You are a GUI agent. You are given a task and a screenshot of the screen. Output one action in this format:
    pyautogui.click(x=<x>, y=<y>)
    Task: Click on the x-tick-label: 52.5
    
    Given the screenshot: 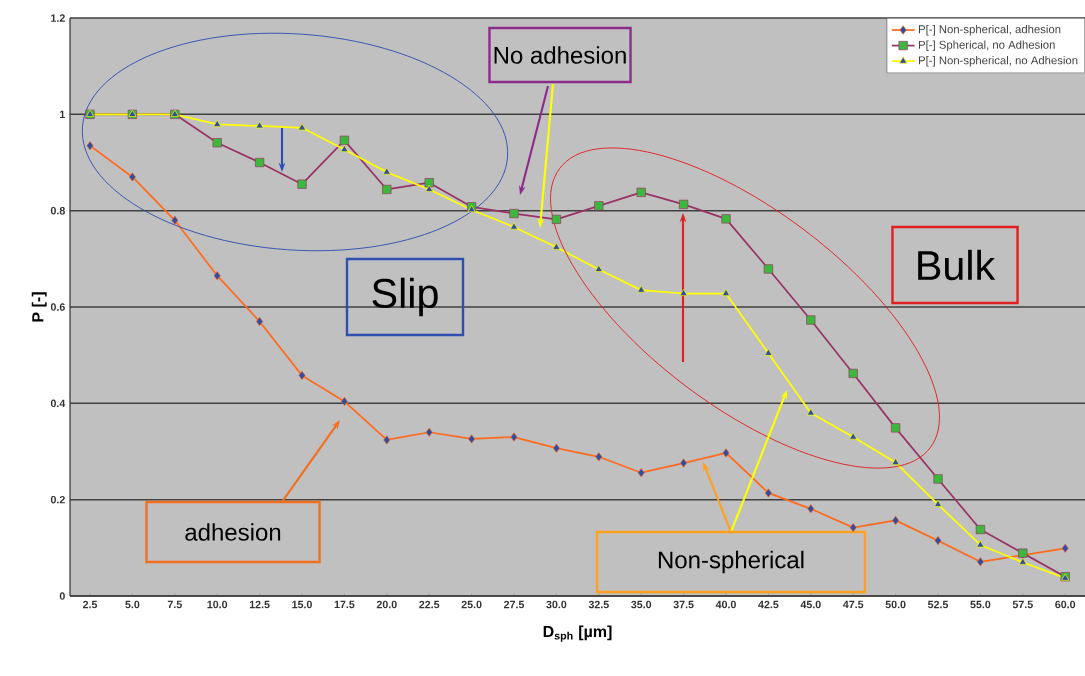 What is the action you would take?
    pyautogui.click(x=938, y=604)
    